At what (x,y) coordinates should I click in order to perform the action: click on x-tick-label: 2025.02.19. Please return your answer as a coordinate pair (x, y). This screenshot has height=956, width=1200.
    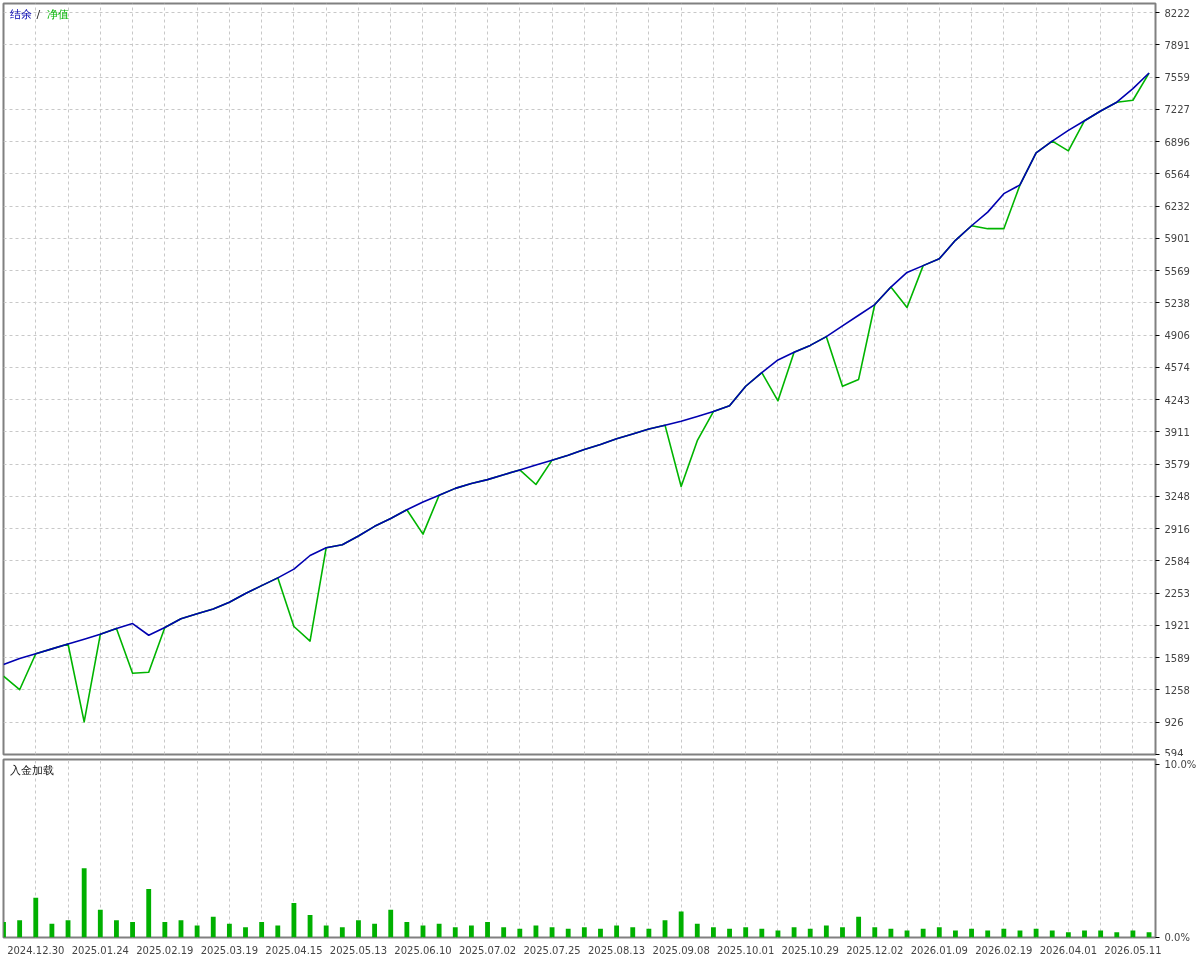
    Looking at the image, I should click on (165, 950).